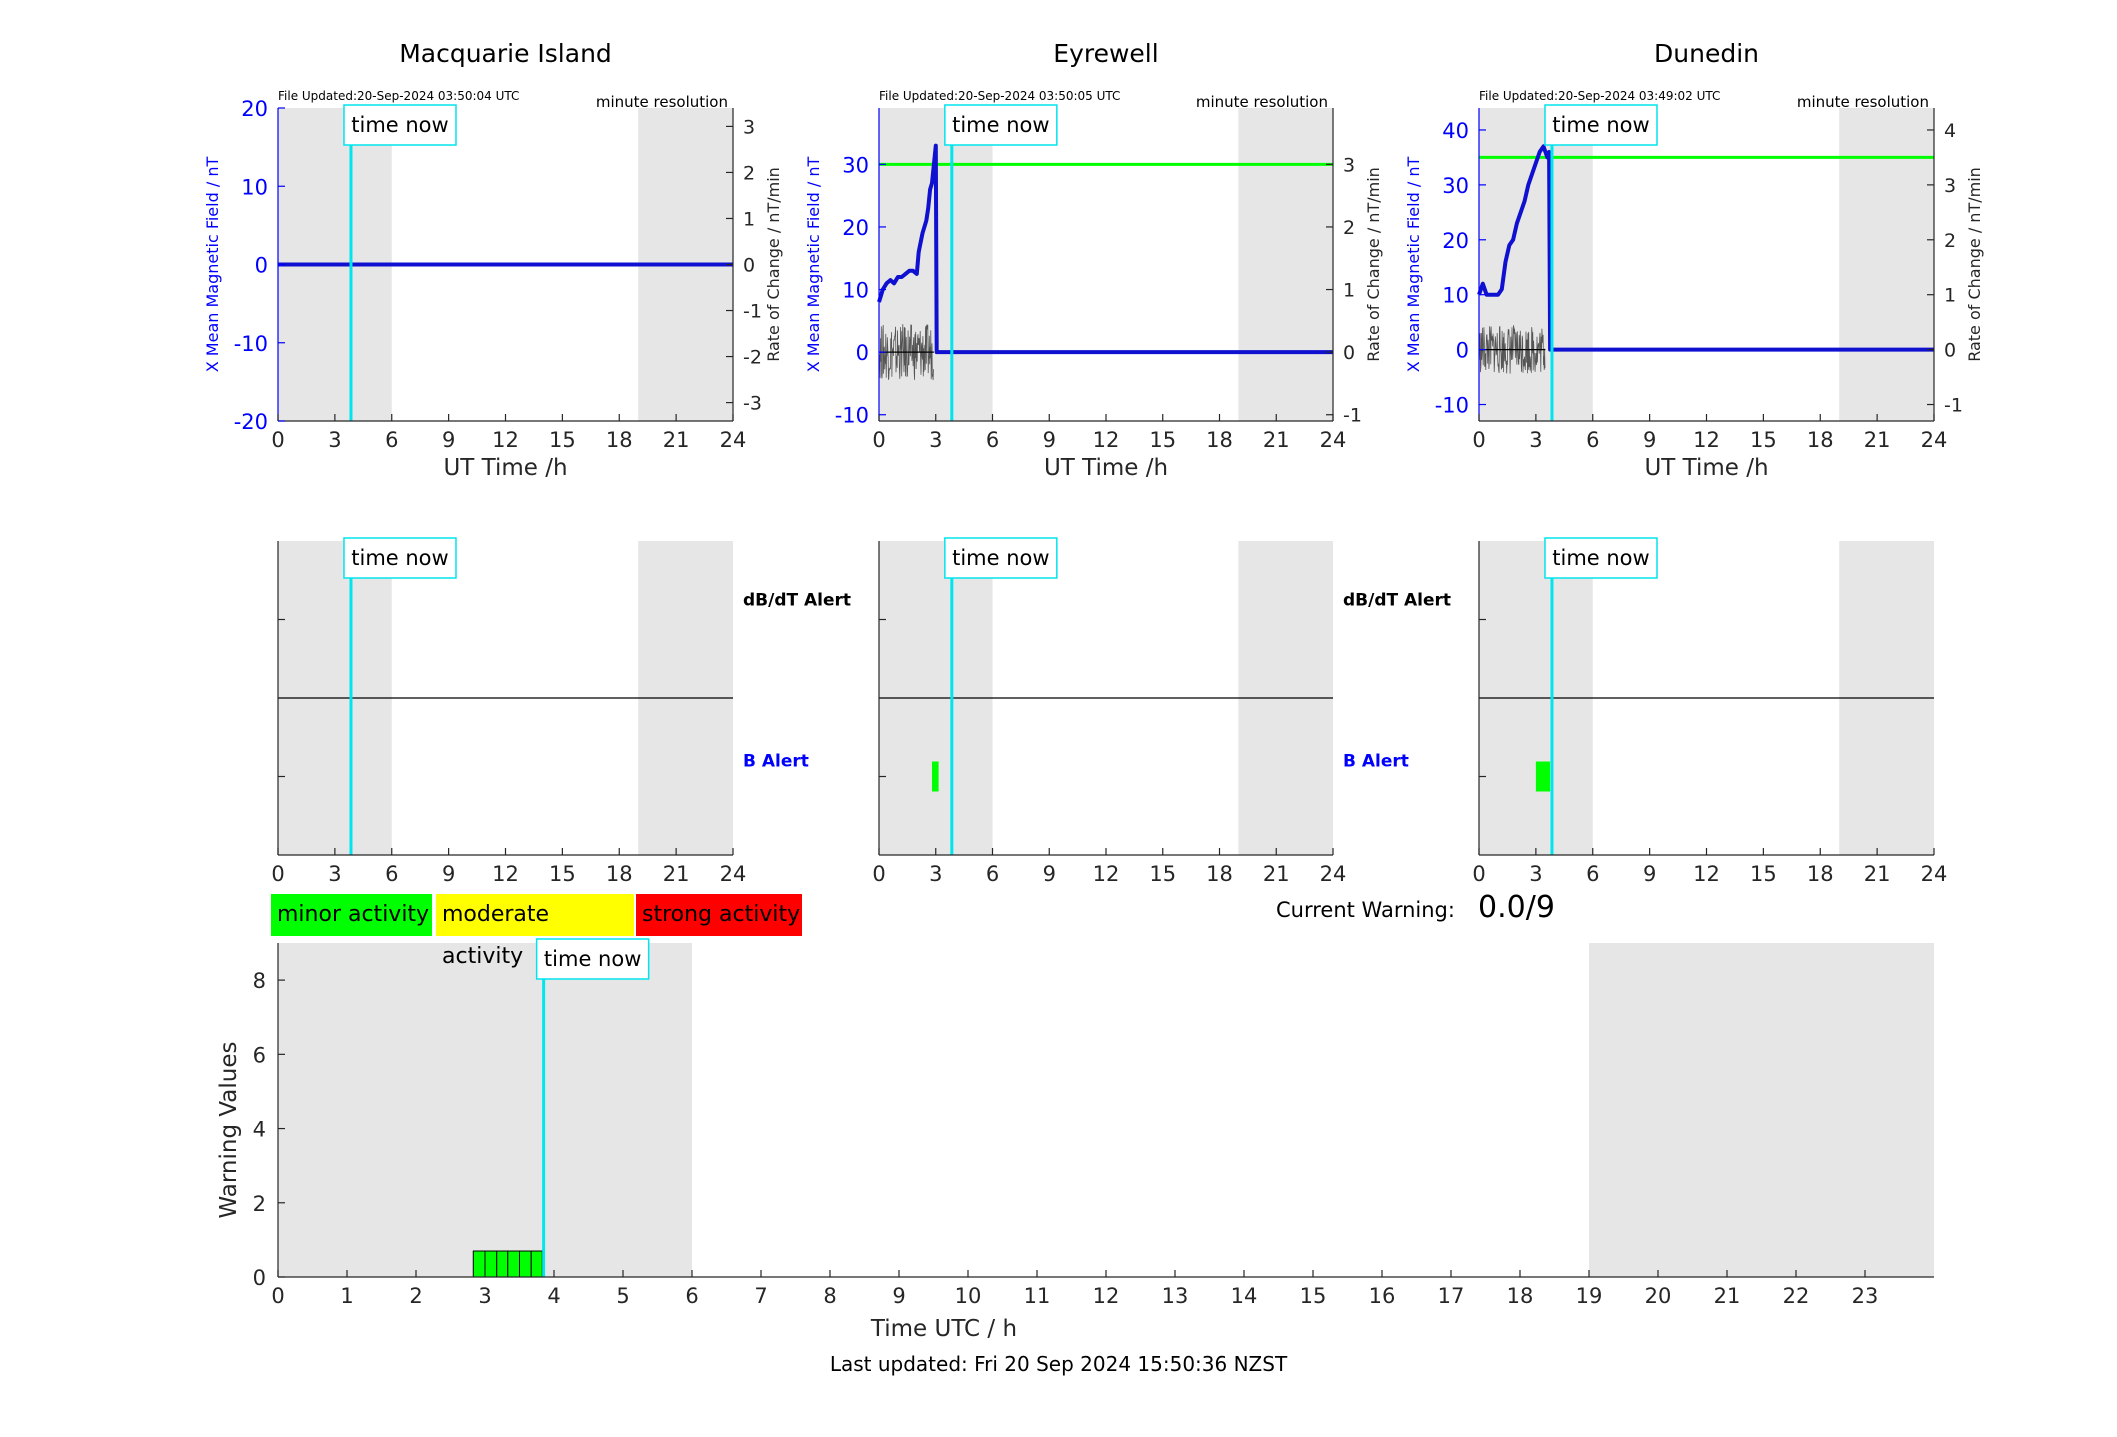  I want to click on y2-tick-label: 4, so click(1950, 131).